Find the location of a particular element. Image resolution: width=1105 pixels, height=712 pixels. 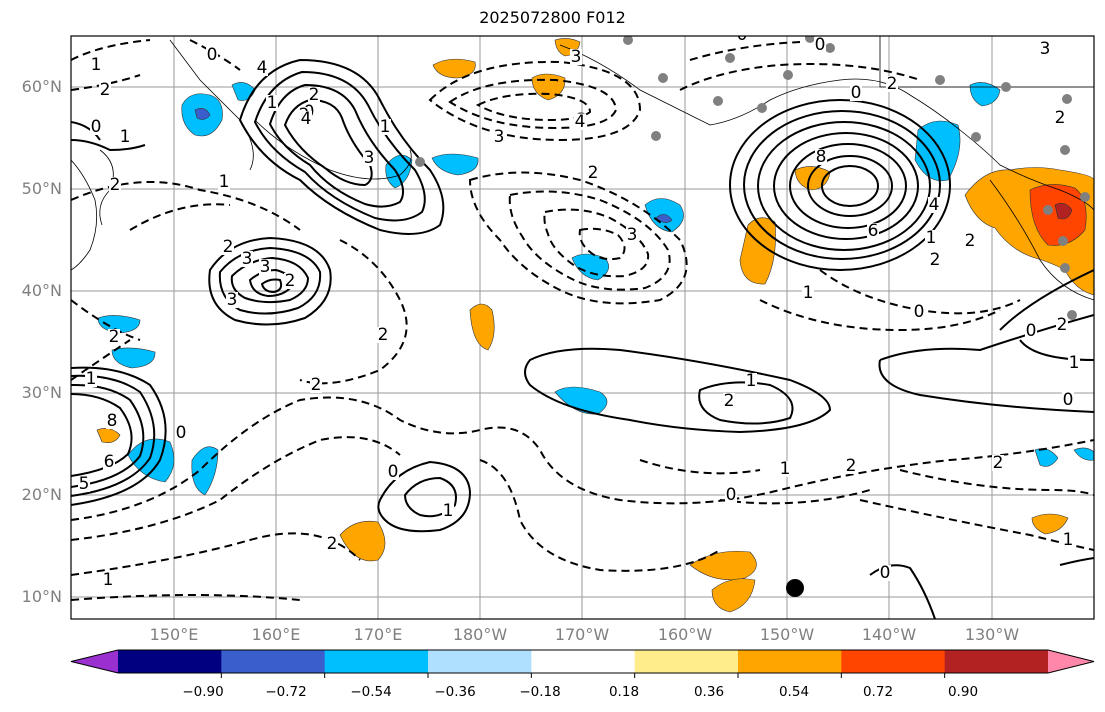

colorbar-tick-label: −0.54 is located at coordinates (371, 692).